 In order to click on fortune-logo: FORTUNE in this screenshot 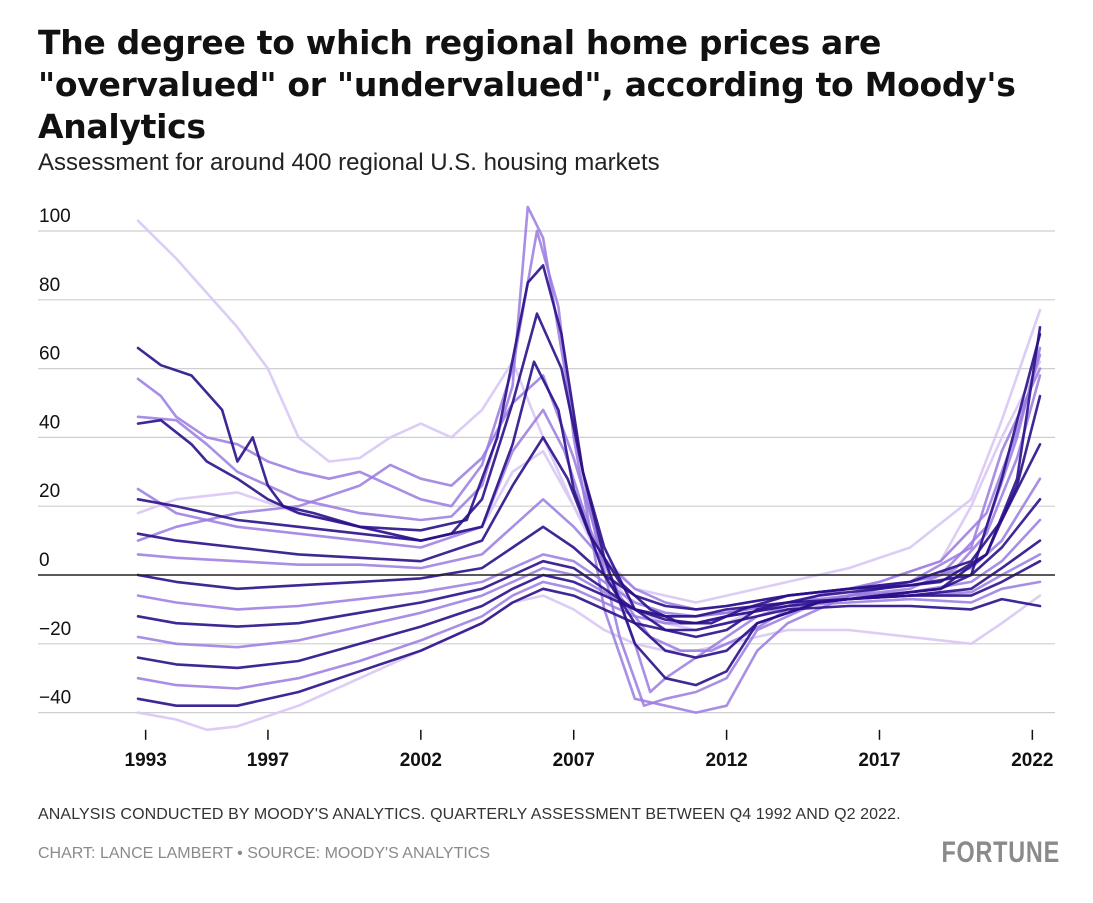, I will do `click(1000, 852)`.